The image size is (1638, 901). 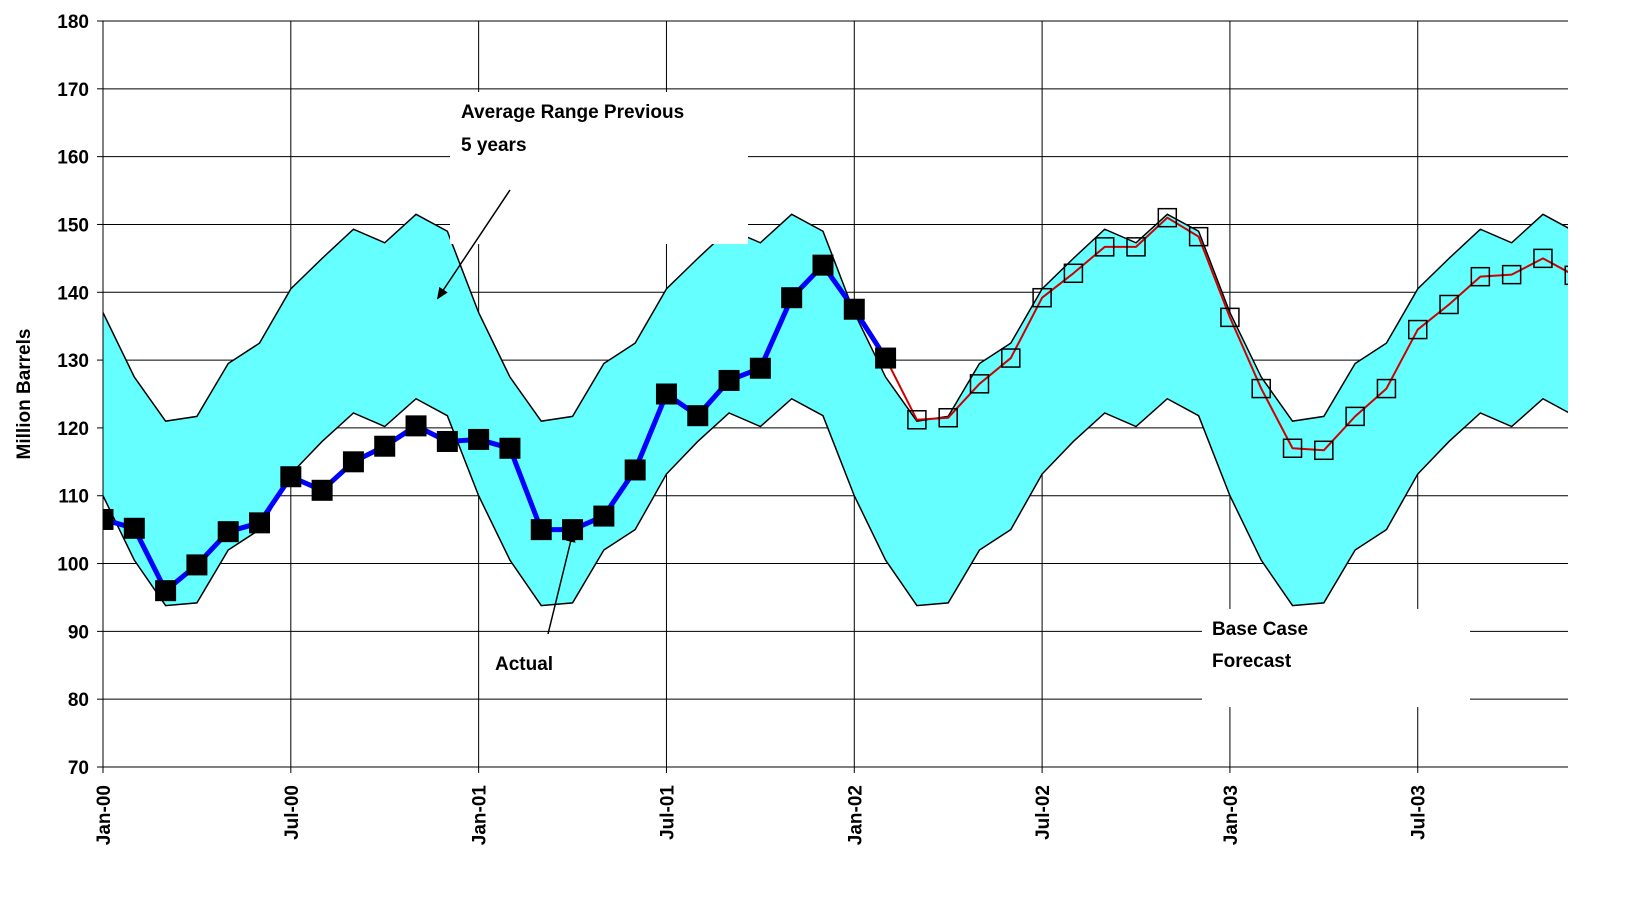 What do you see at coordinates (524, 664) in the screenshot?
I see `annotation: Actual` at bounding box center [524, 664].